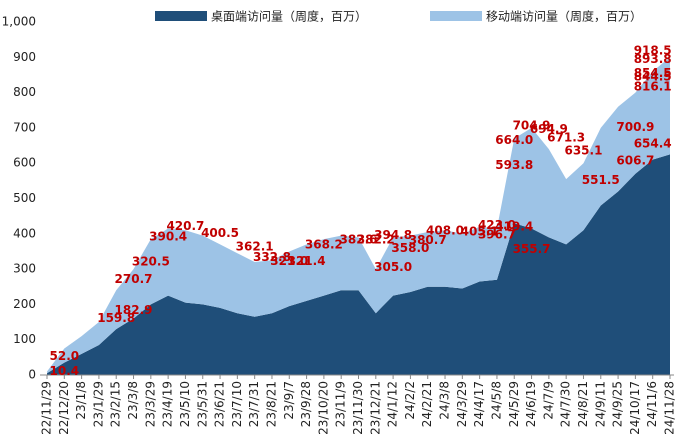  I want to click on x-tick-label: 22/11/29, so click(47, 408).